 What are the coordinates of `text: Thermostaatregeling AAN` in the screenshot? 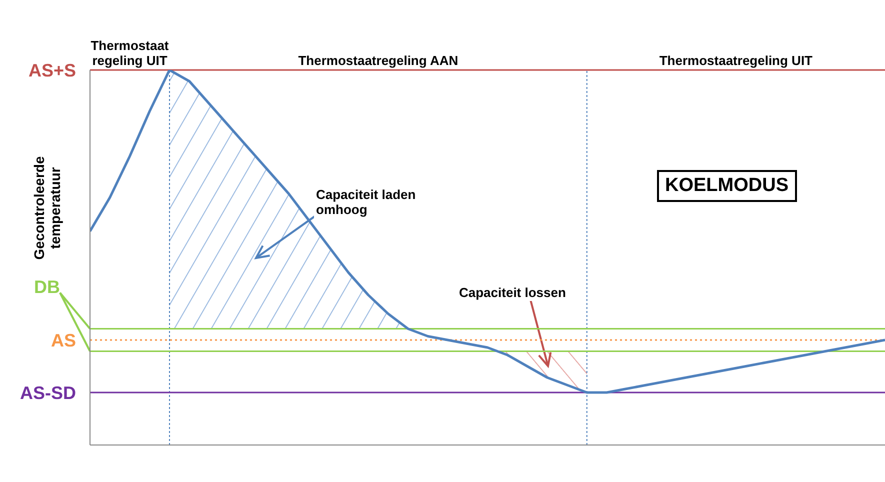 It's located at (378, 60).